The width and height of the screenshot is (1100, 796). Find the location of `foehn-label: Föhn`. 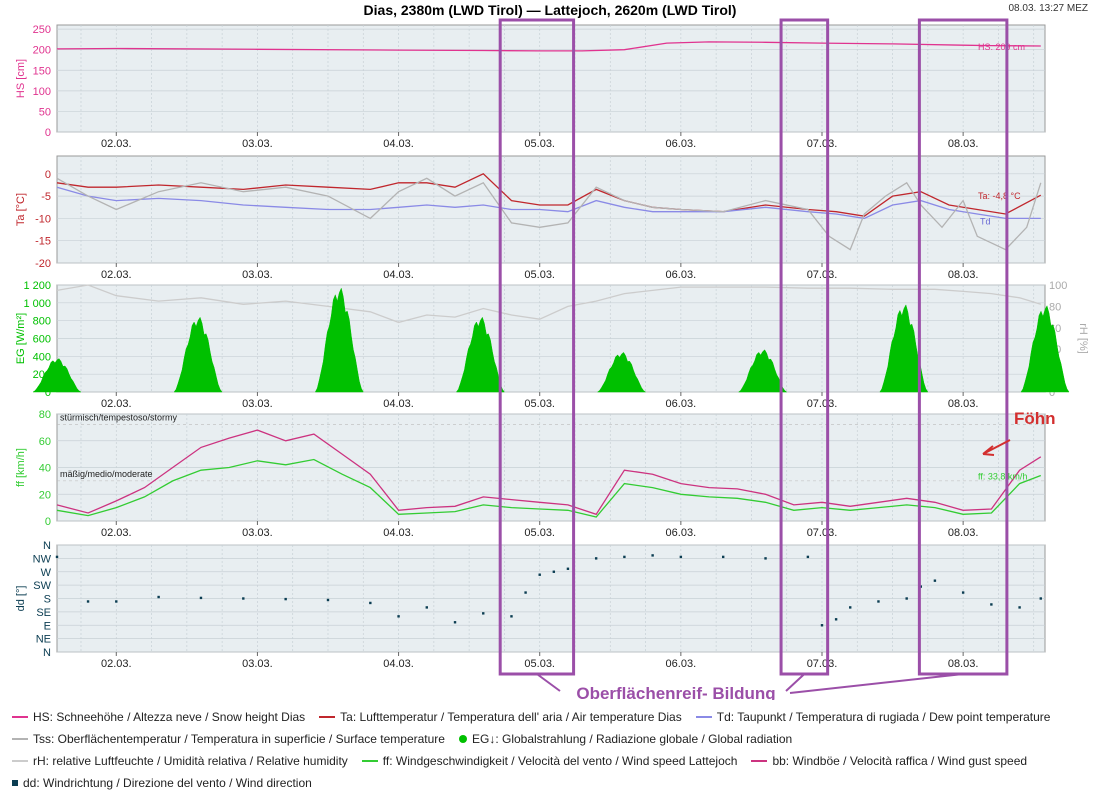

foehn-label: Föhn is located at coordinates (1035, 418).